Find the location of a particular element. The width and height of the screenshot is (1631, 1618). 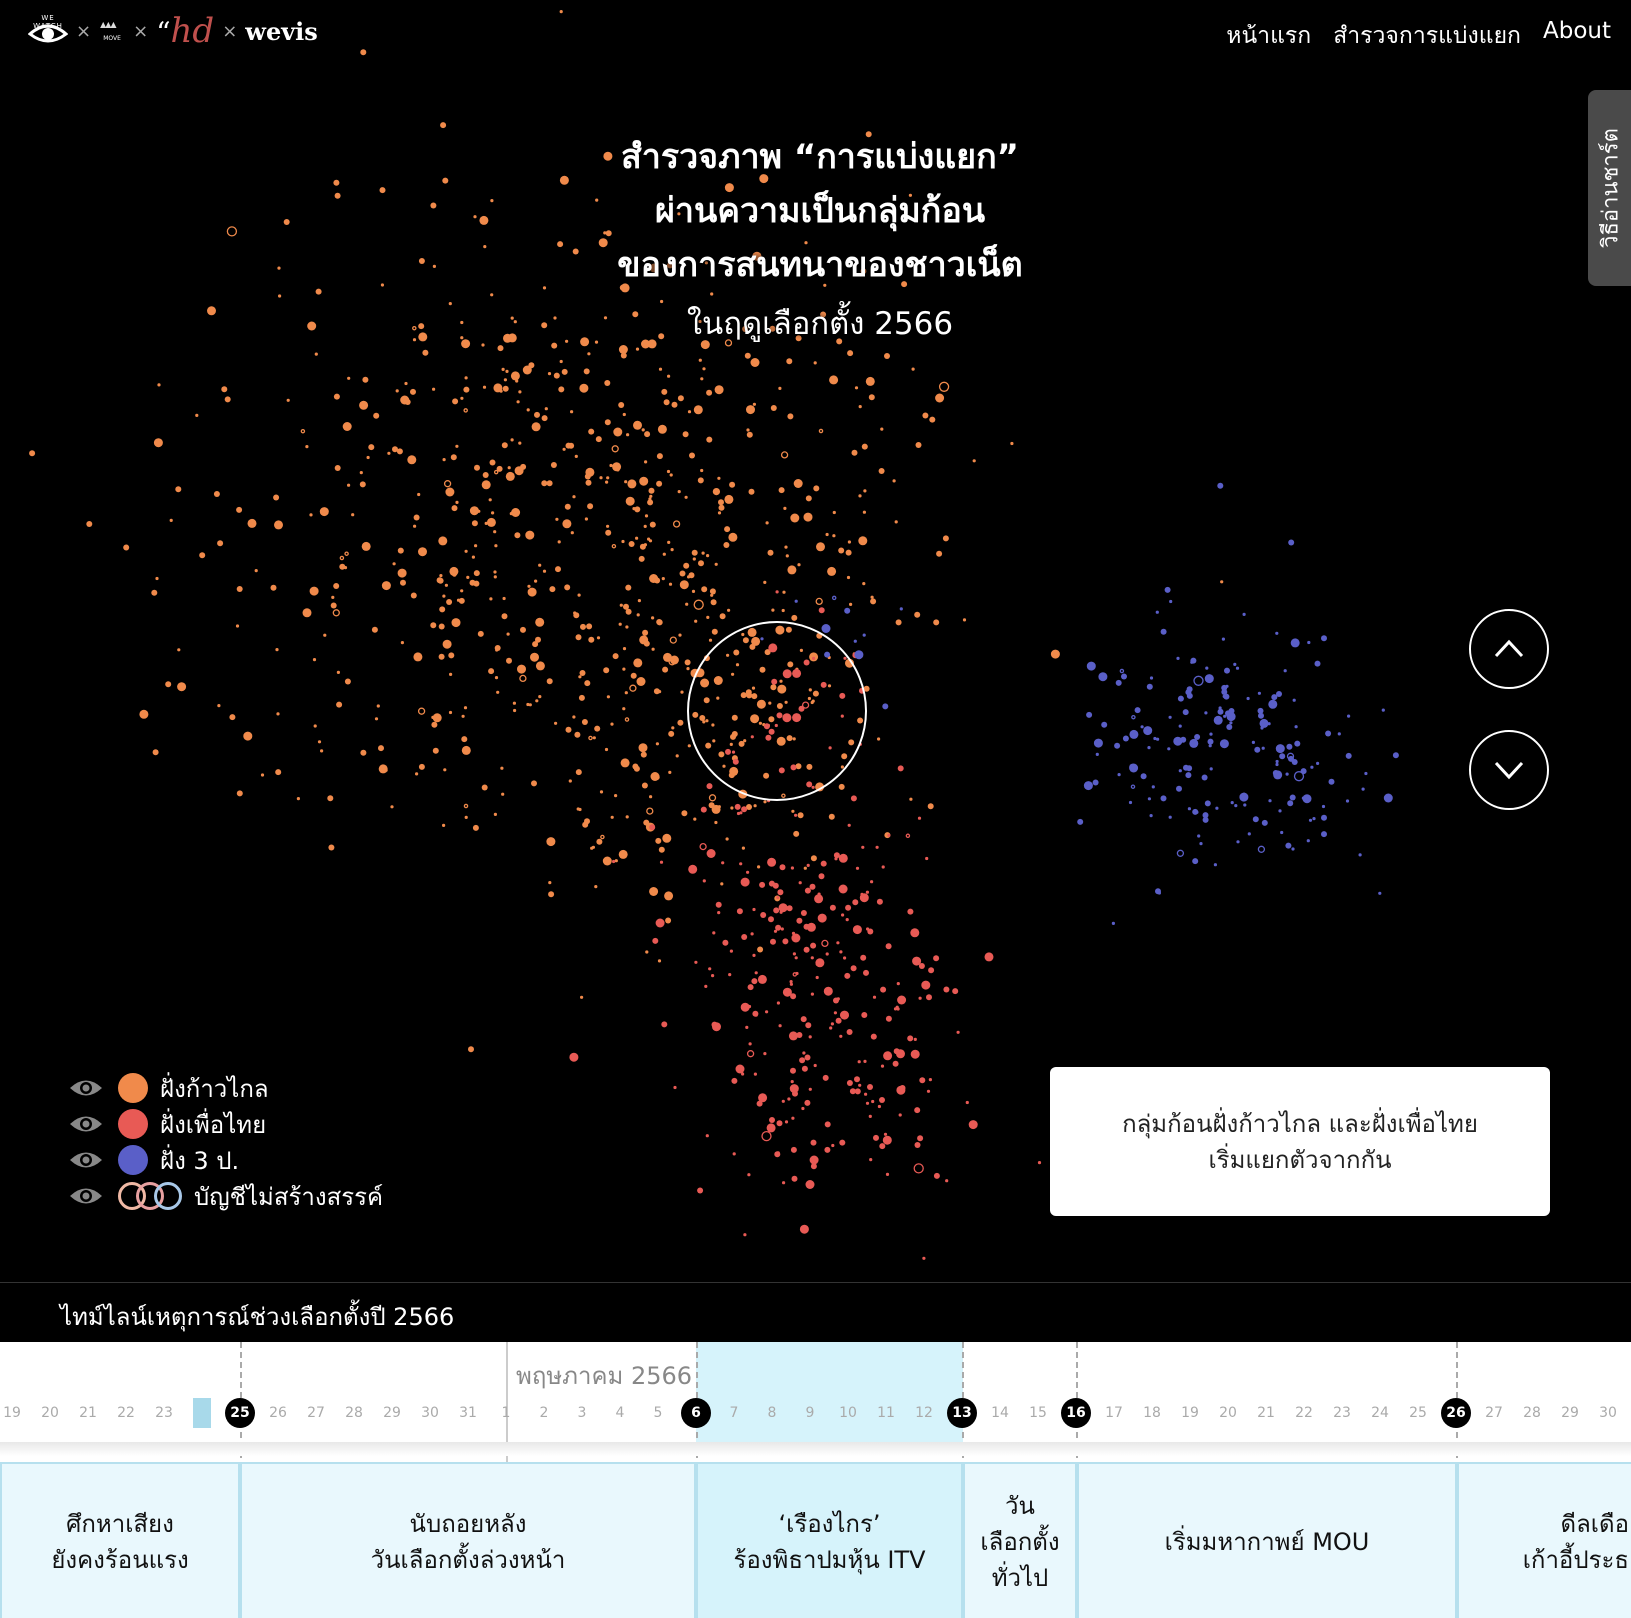

legend-item-pheu-thai: ฝั่งเพื่อไทย is located at coordinates (225, 1124).